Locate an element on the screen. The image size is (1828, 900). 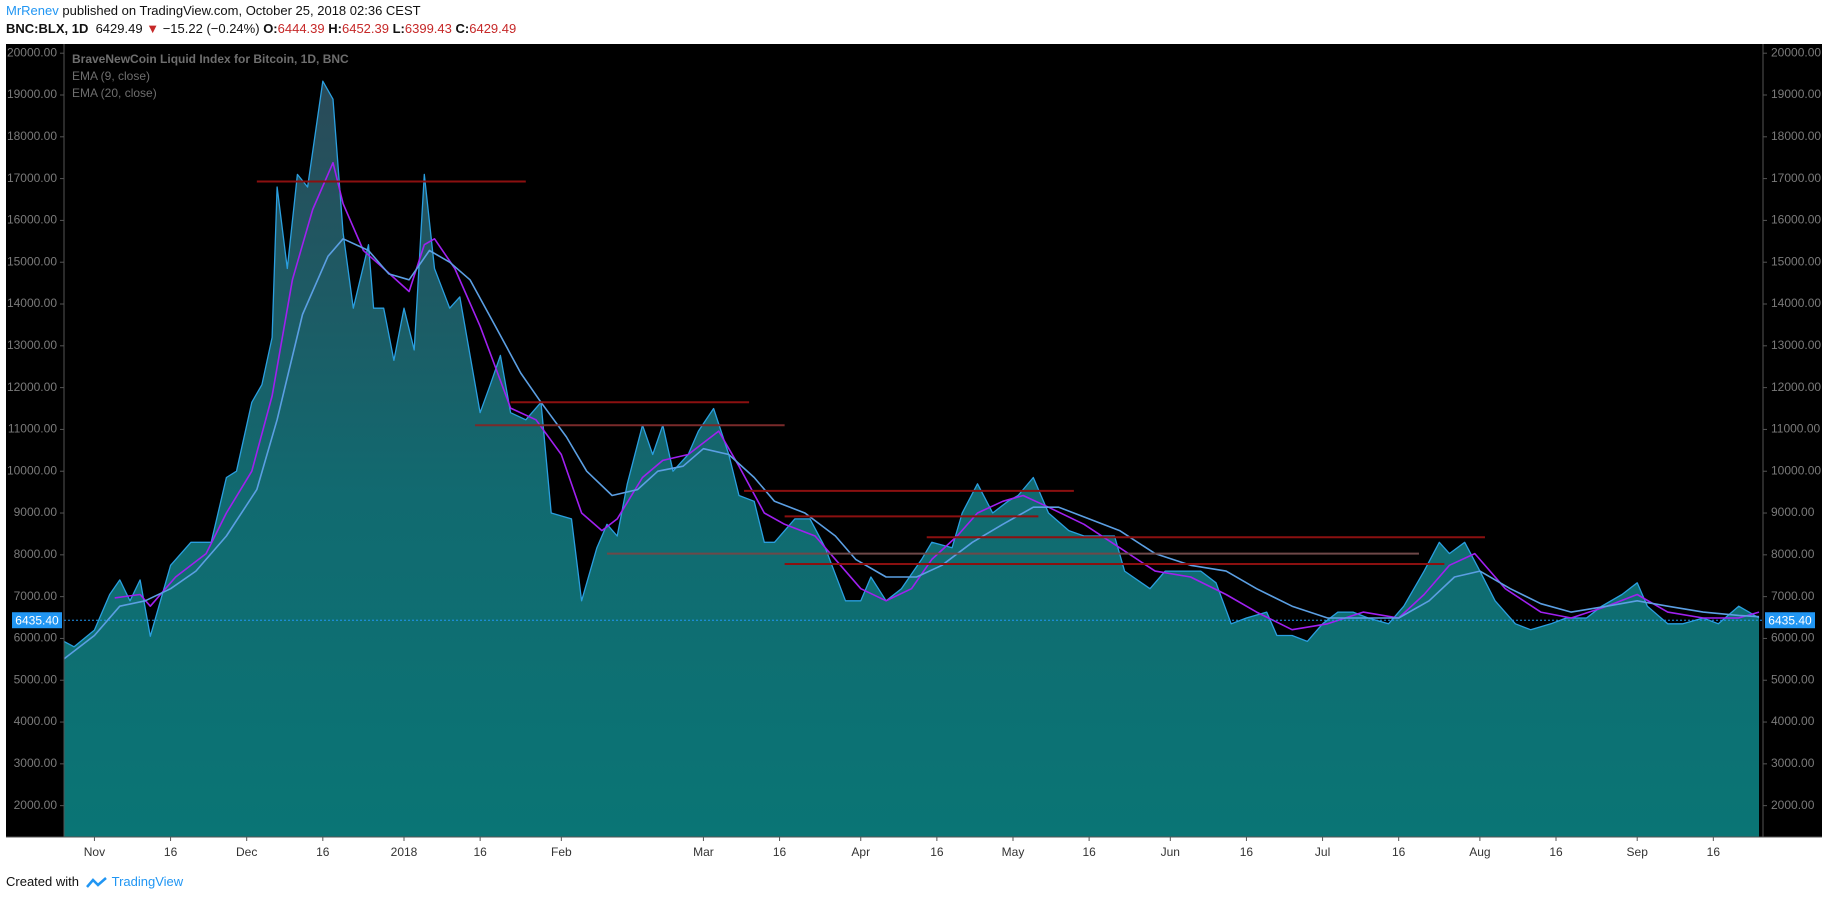
change-arrow: ▼ is located at coordinates (153, 28).